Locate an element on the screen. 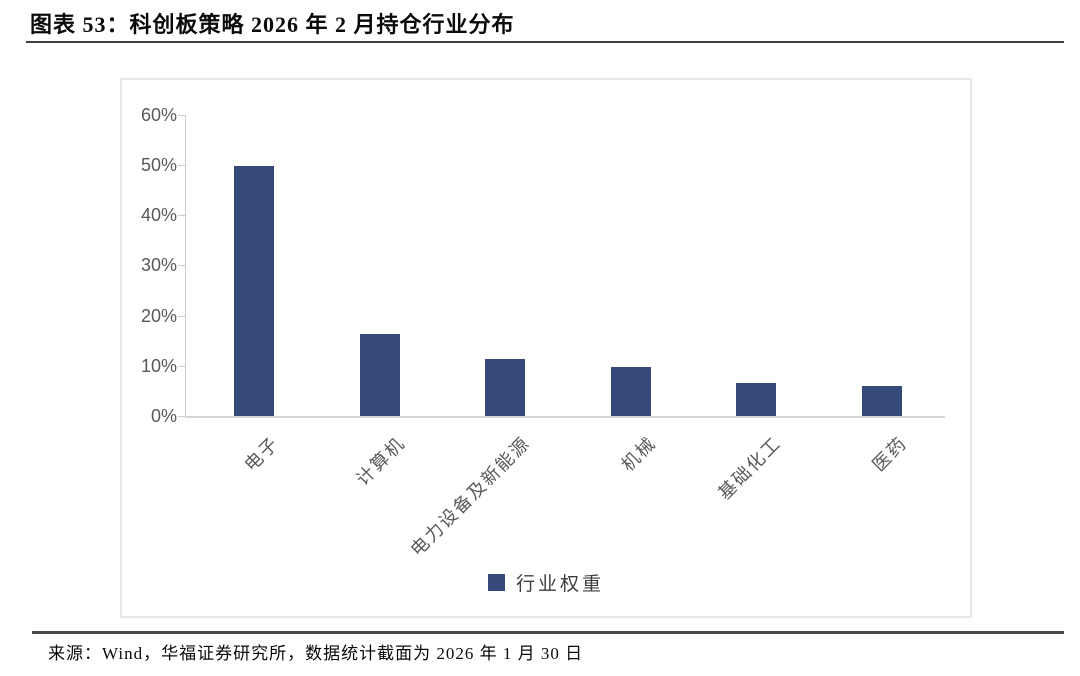 The width and height of the screenshot is (1080, 676). y-axis-line is located at coordinates (185, 266).